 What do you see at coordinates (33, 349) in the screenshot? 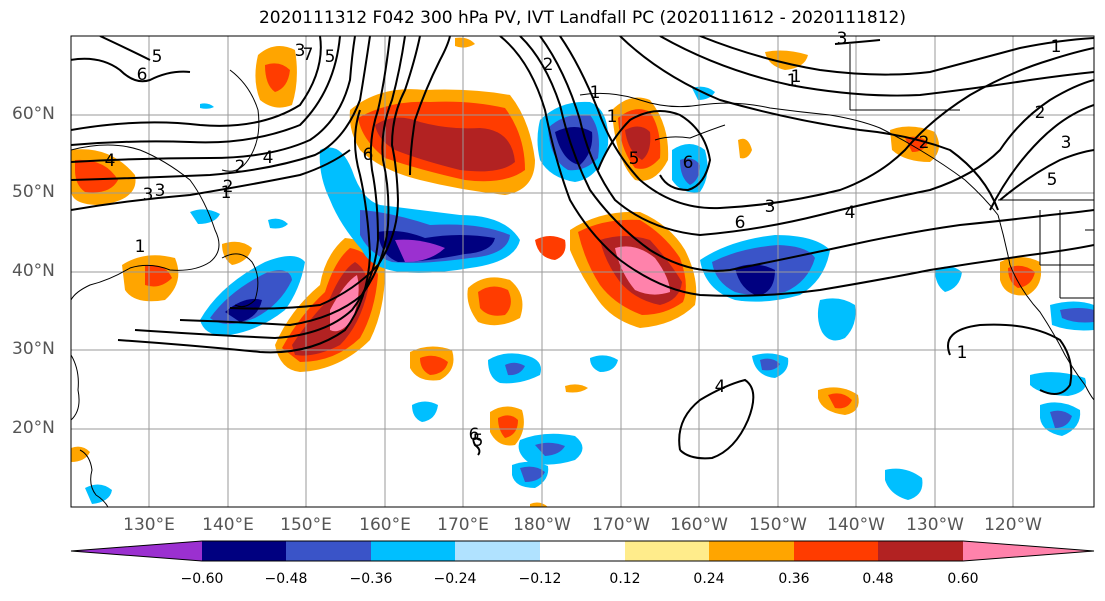
I see `lat-label-30n: 30°N` at bounding box center [33, 349].